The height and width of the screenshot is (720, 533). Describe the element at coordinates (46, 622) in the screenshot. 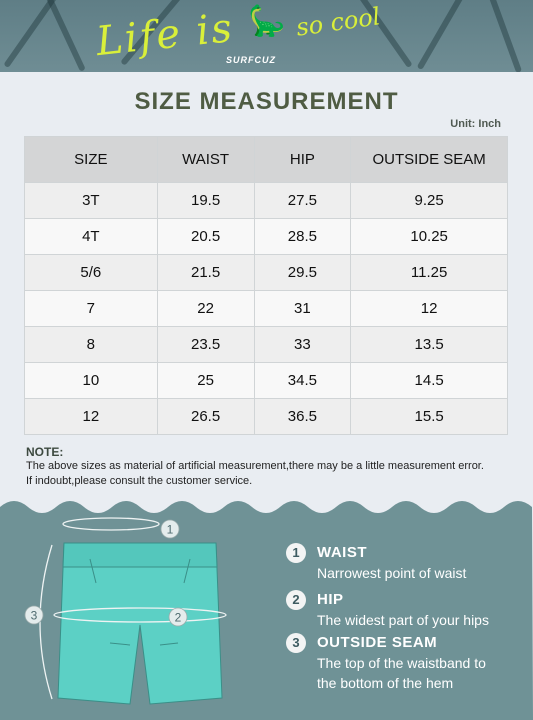

I see `outside-seam-measure-line` at that location.